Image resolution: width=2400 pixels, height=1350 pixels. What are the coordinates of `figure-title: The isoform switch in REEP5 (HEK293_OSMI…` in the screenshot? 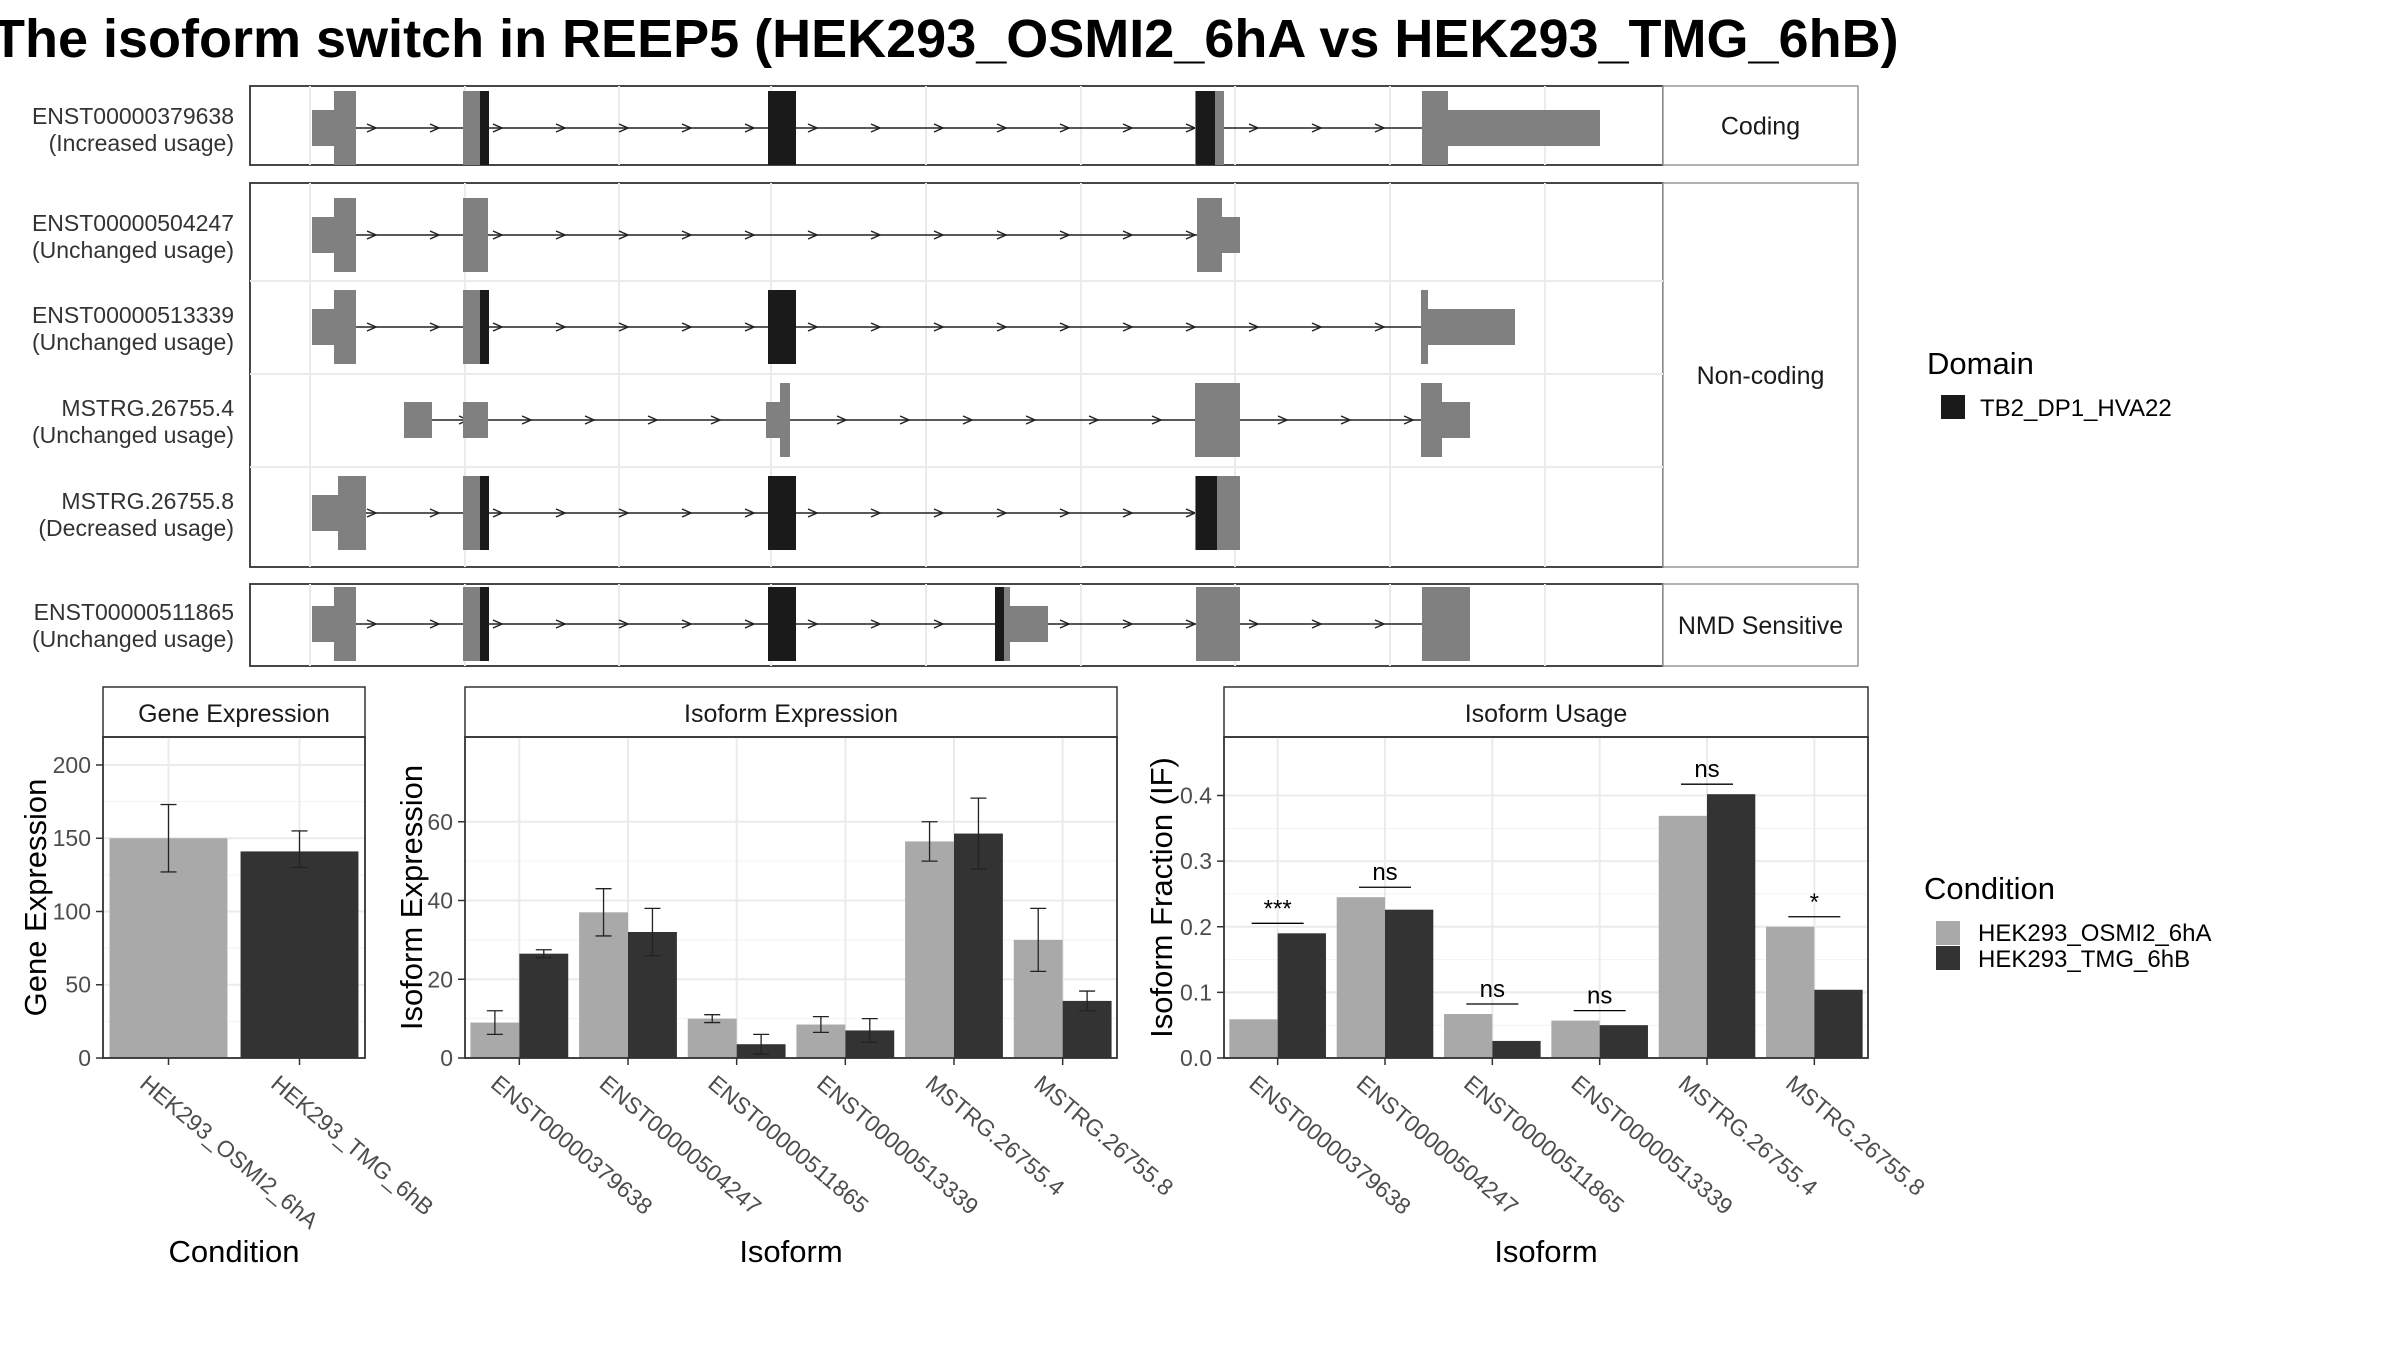 It's located at (949, 39).